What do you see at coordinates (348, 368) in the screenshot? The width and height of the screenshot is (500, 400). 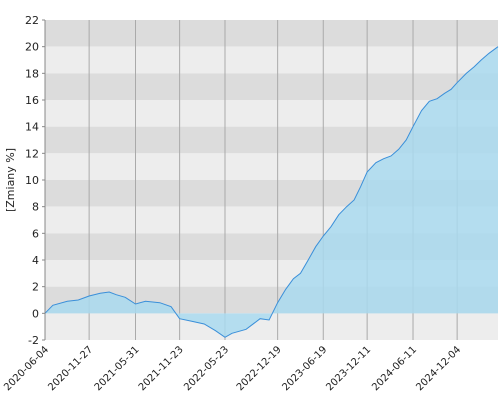 I see `x-tick-label: 2023-12-11` at bounding box center [348, 368].